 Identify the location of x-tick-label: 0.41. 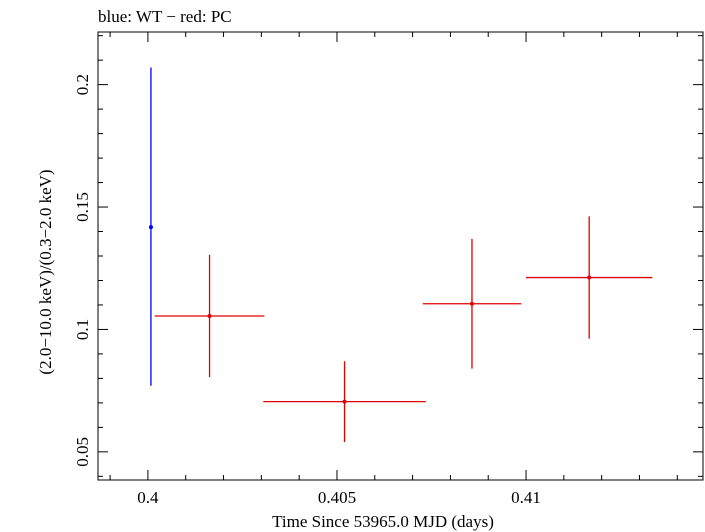
(526, 497).